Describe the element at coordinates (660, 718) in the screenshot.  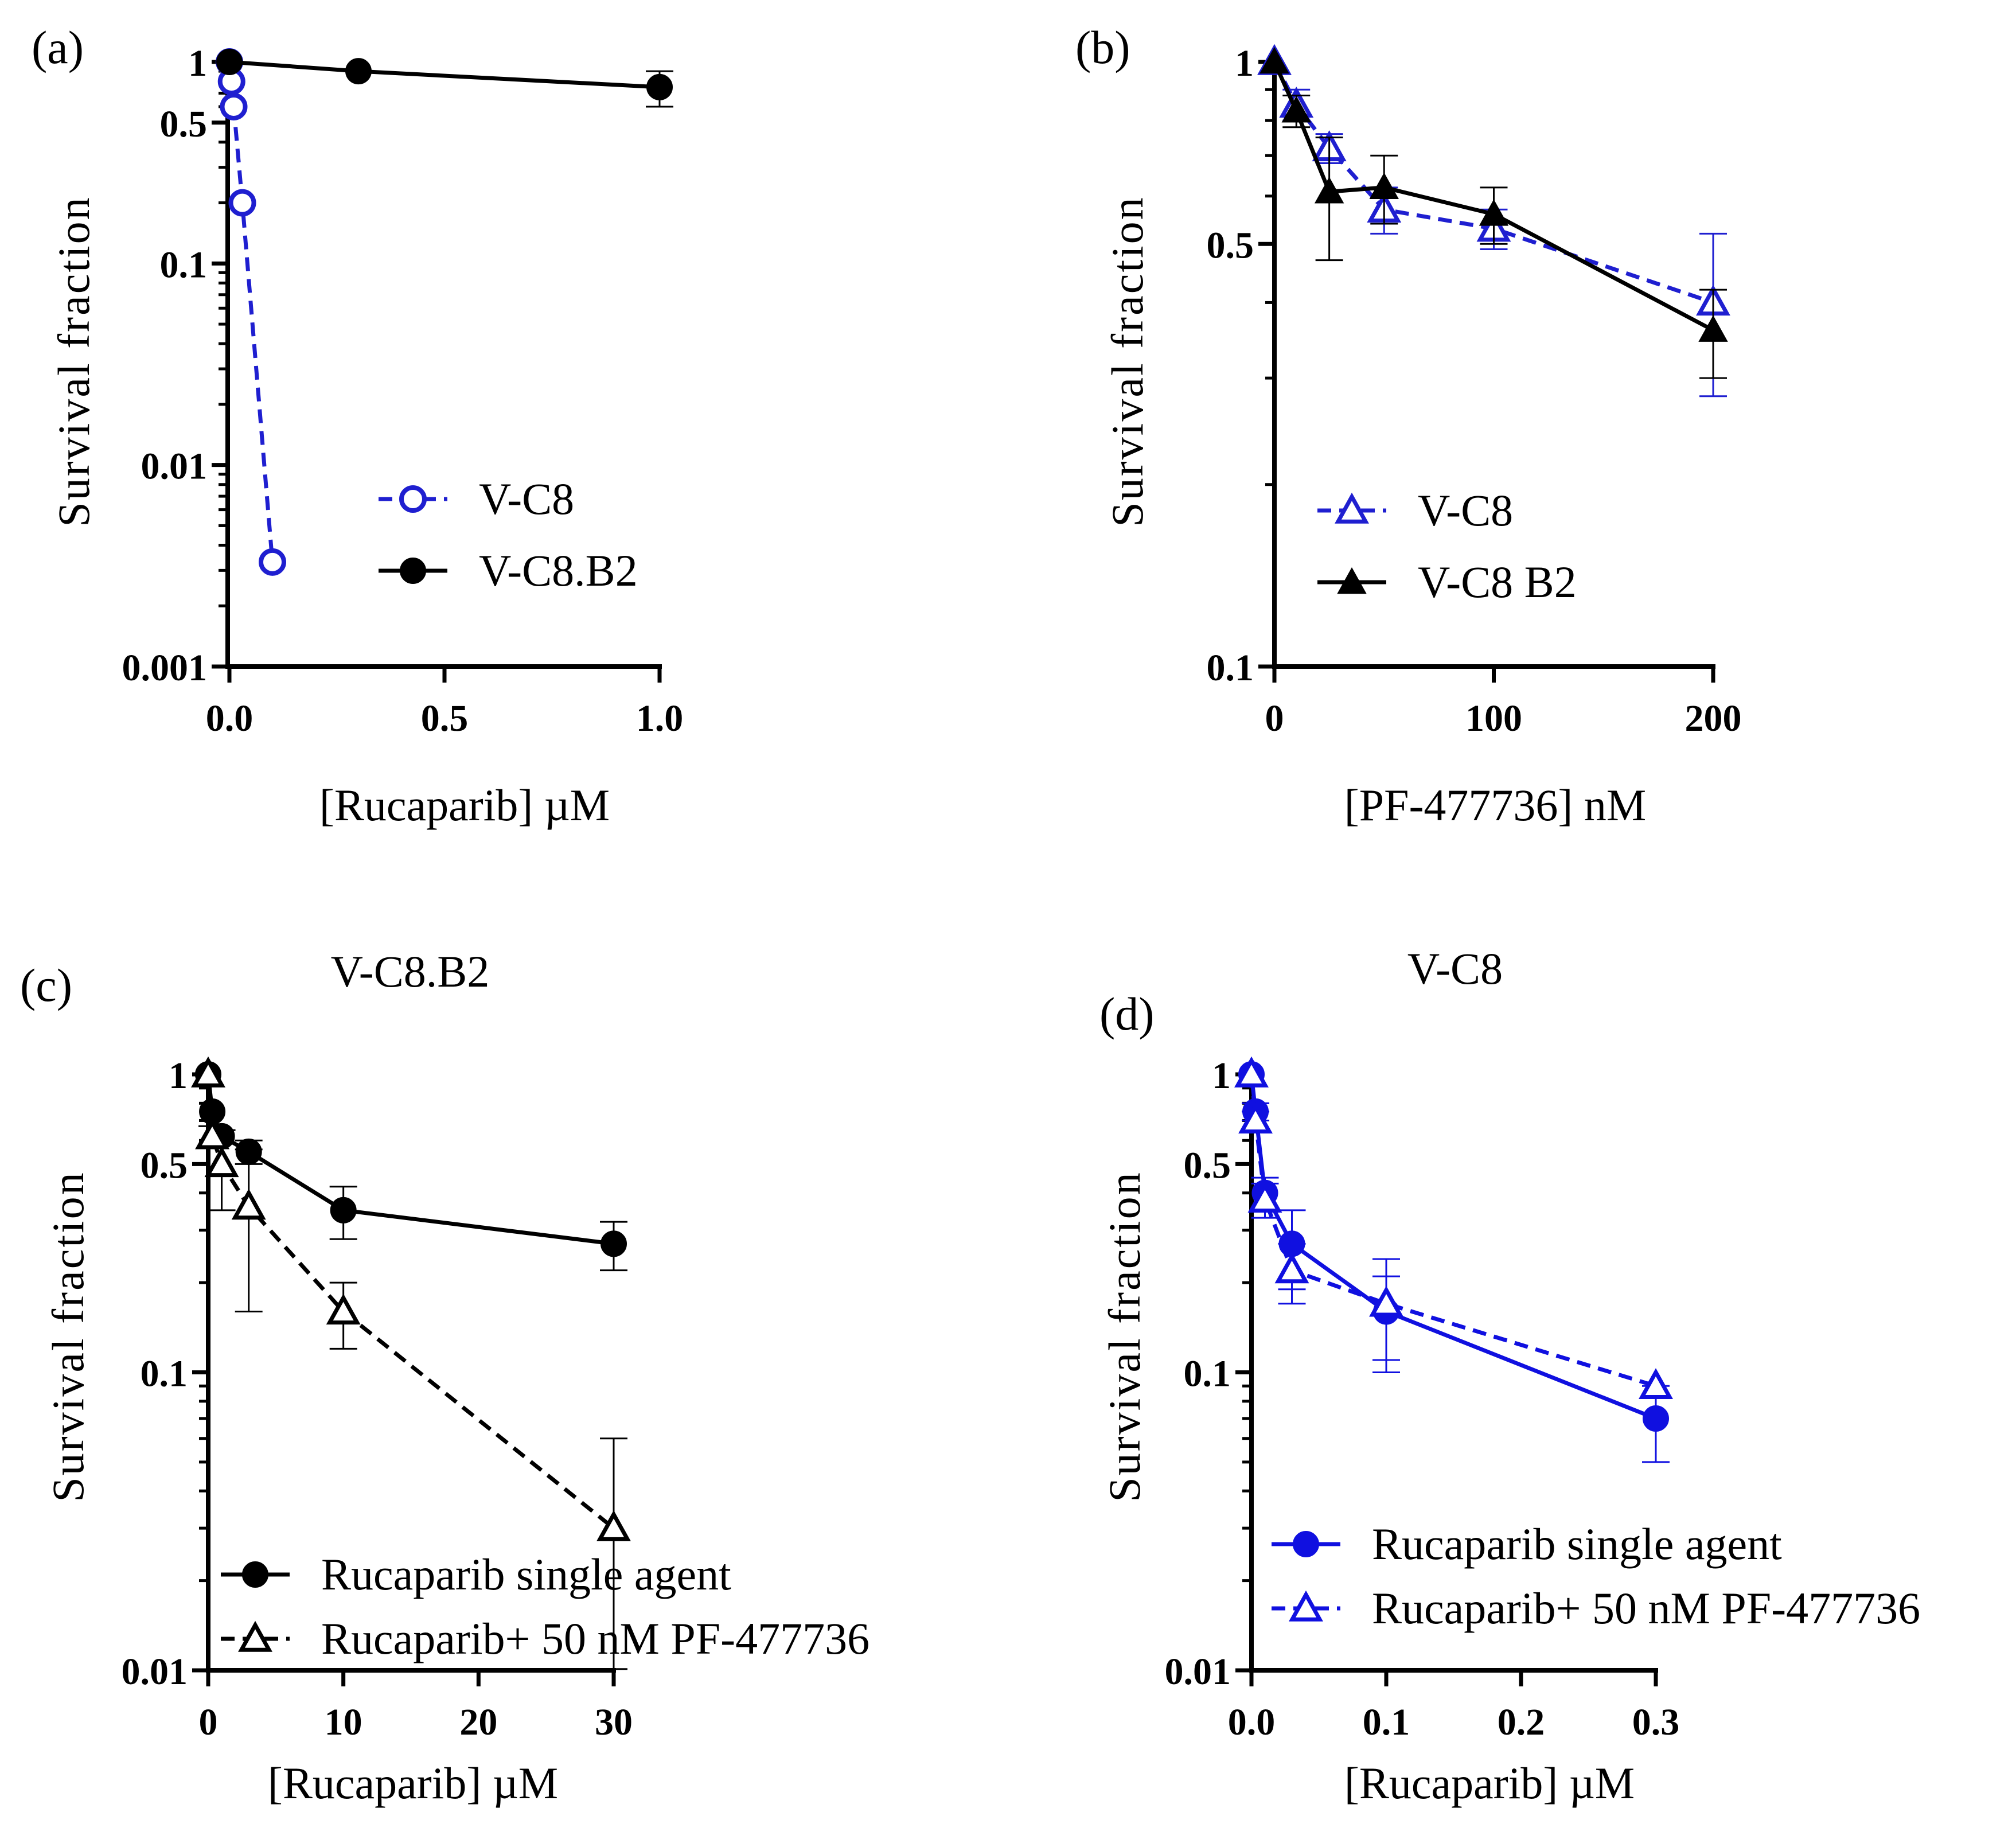
I see `x-tick-label: 1.0` at that location.